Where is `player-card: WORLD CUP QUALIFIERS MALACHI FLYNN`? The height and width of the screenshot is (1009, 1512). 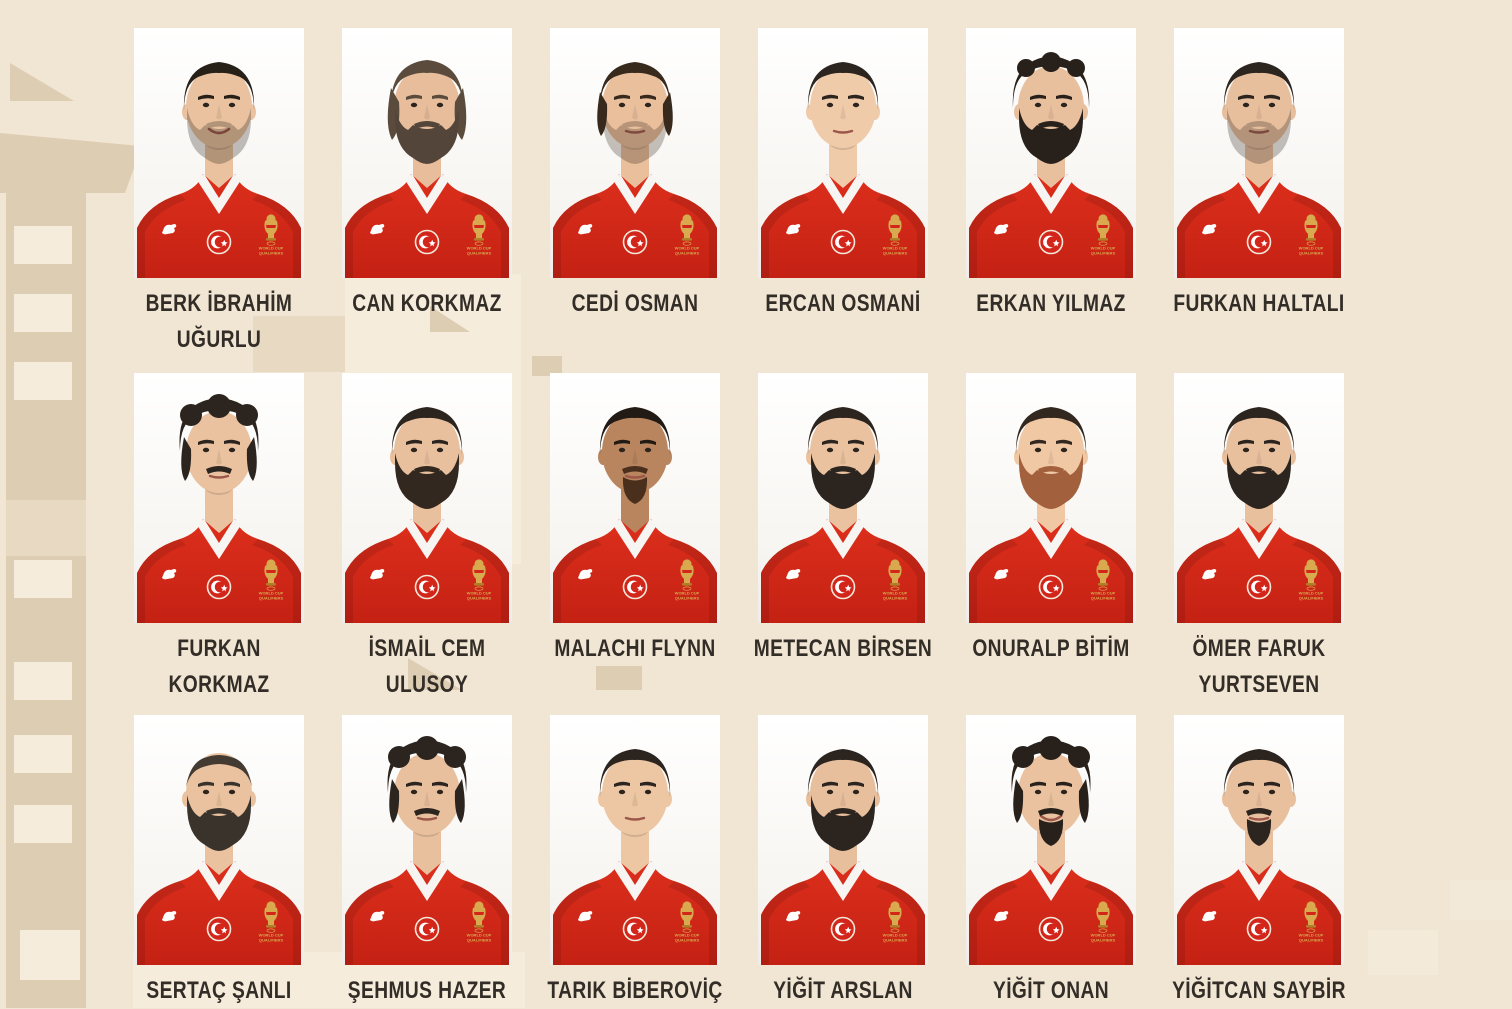
player-card: WORLD CUP QUALIFIERS MALACHI FLYNN is located at coordinates (635, 544).